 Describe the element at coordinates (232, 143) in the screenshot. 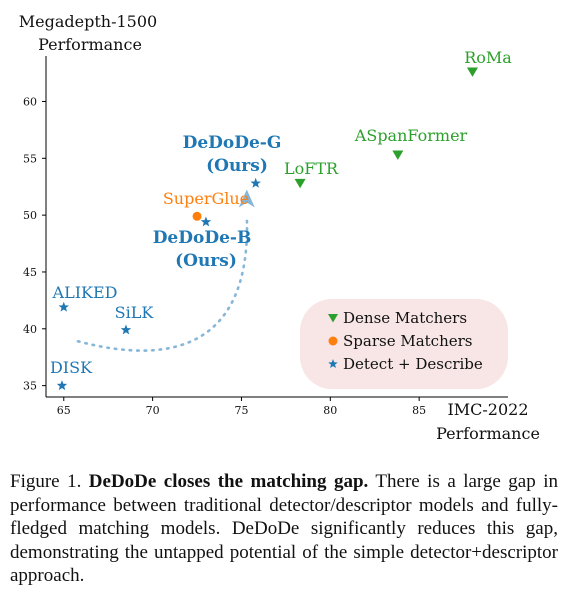

I see `point-label-dedodeg-1: DeDoDe-G` at that location.